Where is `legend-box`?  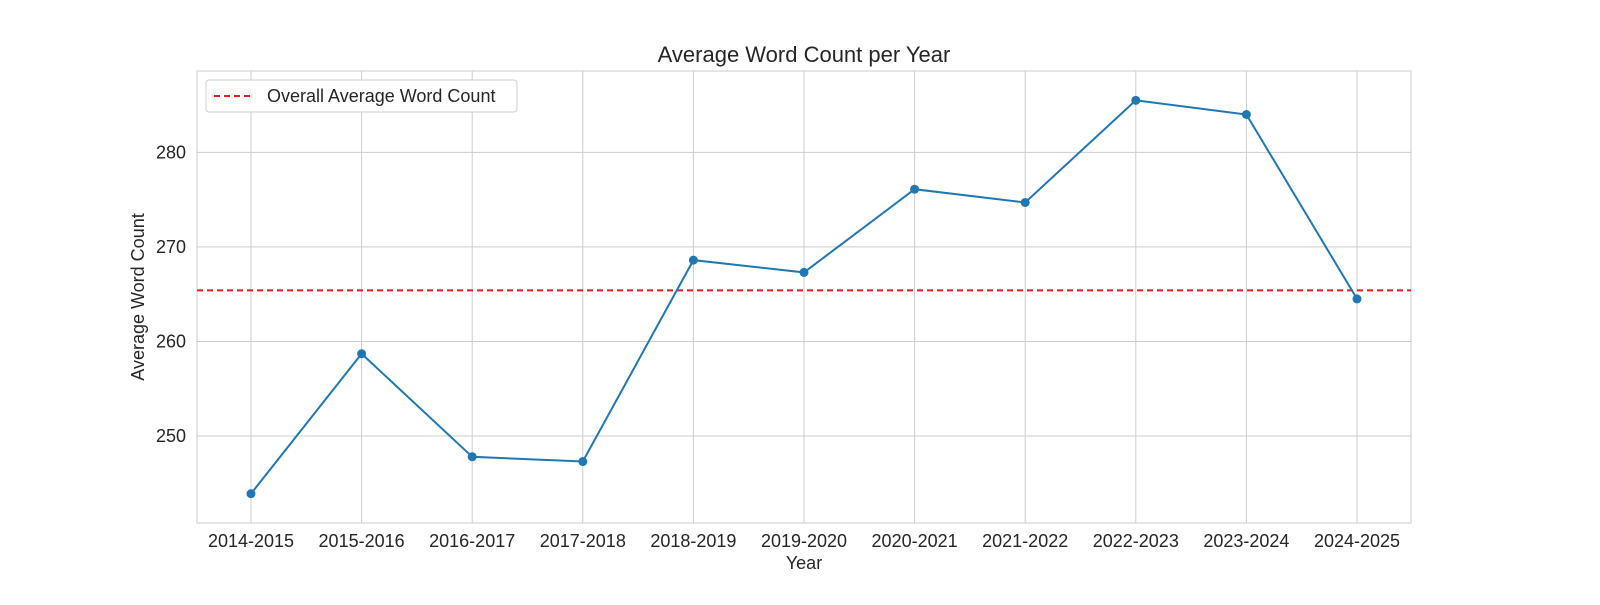 legend-box is located at coordinates (361, 96).